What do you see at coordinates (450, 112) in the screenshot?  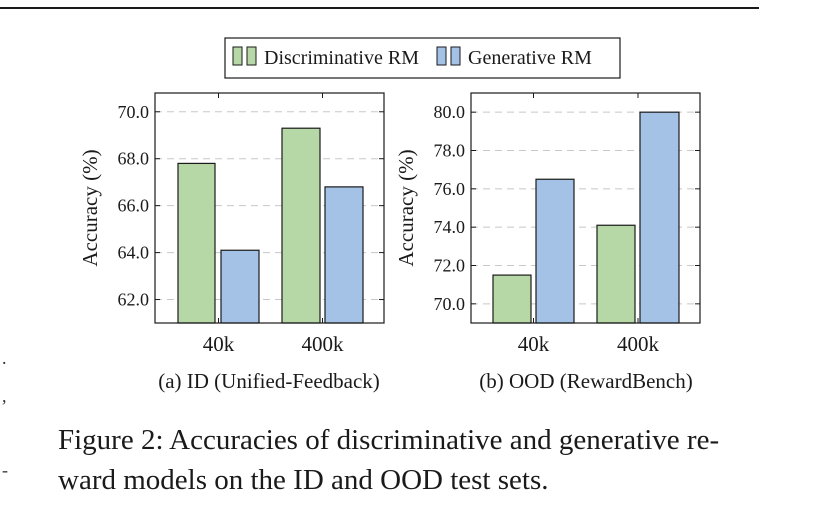 I see `y-tick-label: 80.0` at bounding box center [450, 112].